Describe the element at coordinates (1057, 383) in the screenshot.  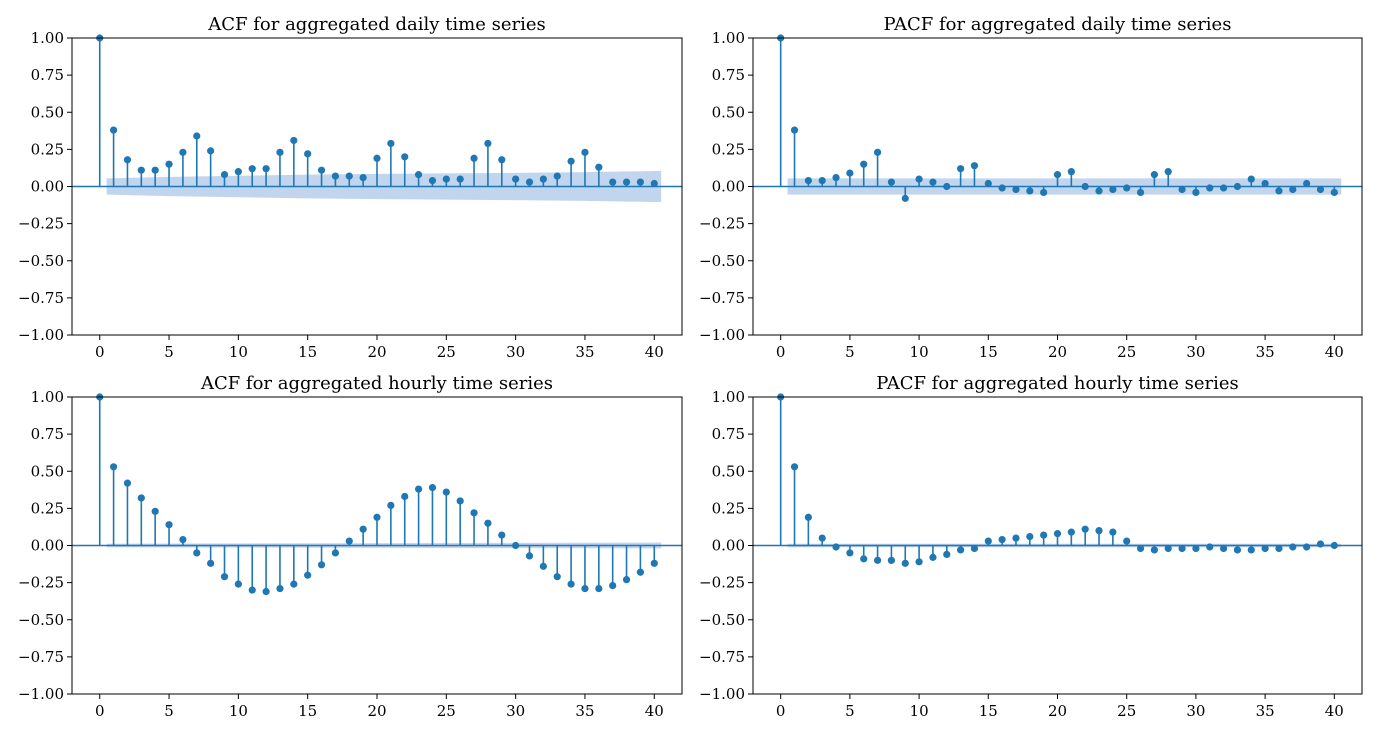
I see `chart-title: PACF for aggregated hourly time series` at that location.